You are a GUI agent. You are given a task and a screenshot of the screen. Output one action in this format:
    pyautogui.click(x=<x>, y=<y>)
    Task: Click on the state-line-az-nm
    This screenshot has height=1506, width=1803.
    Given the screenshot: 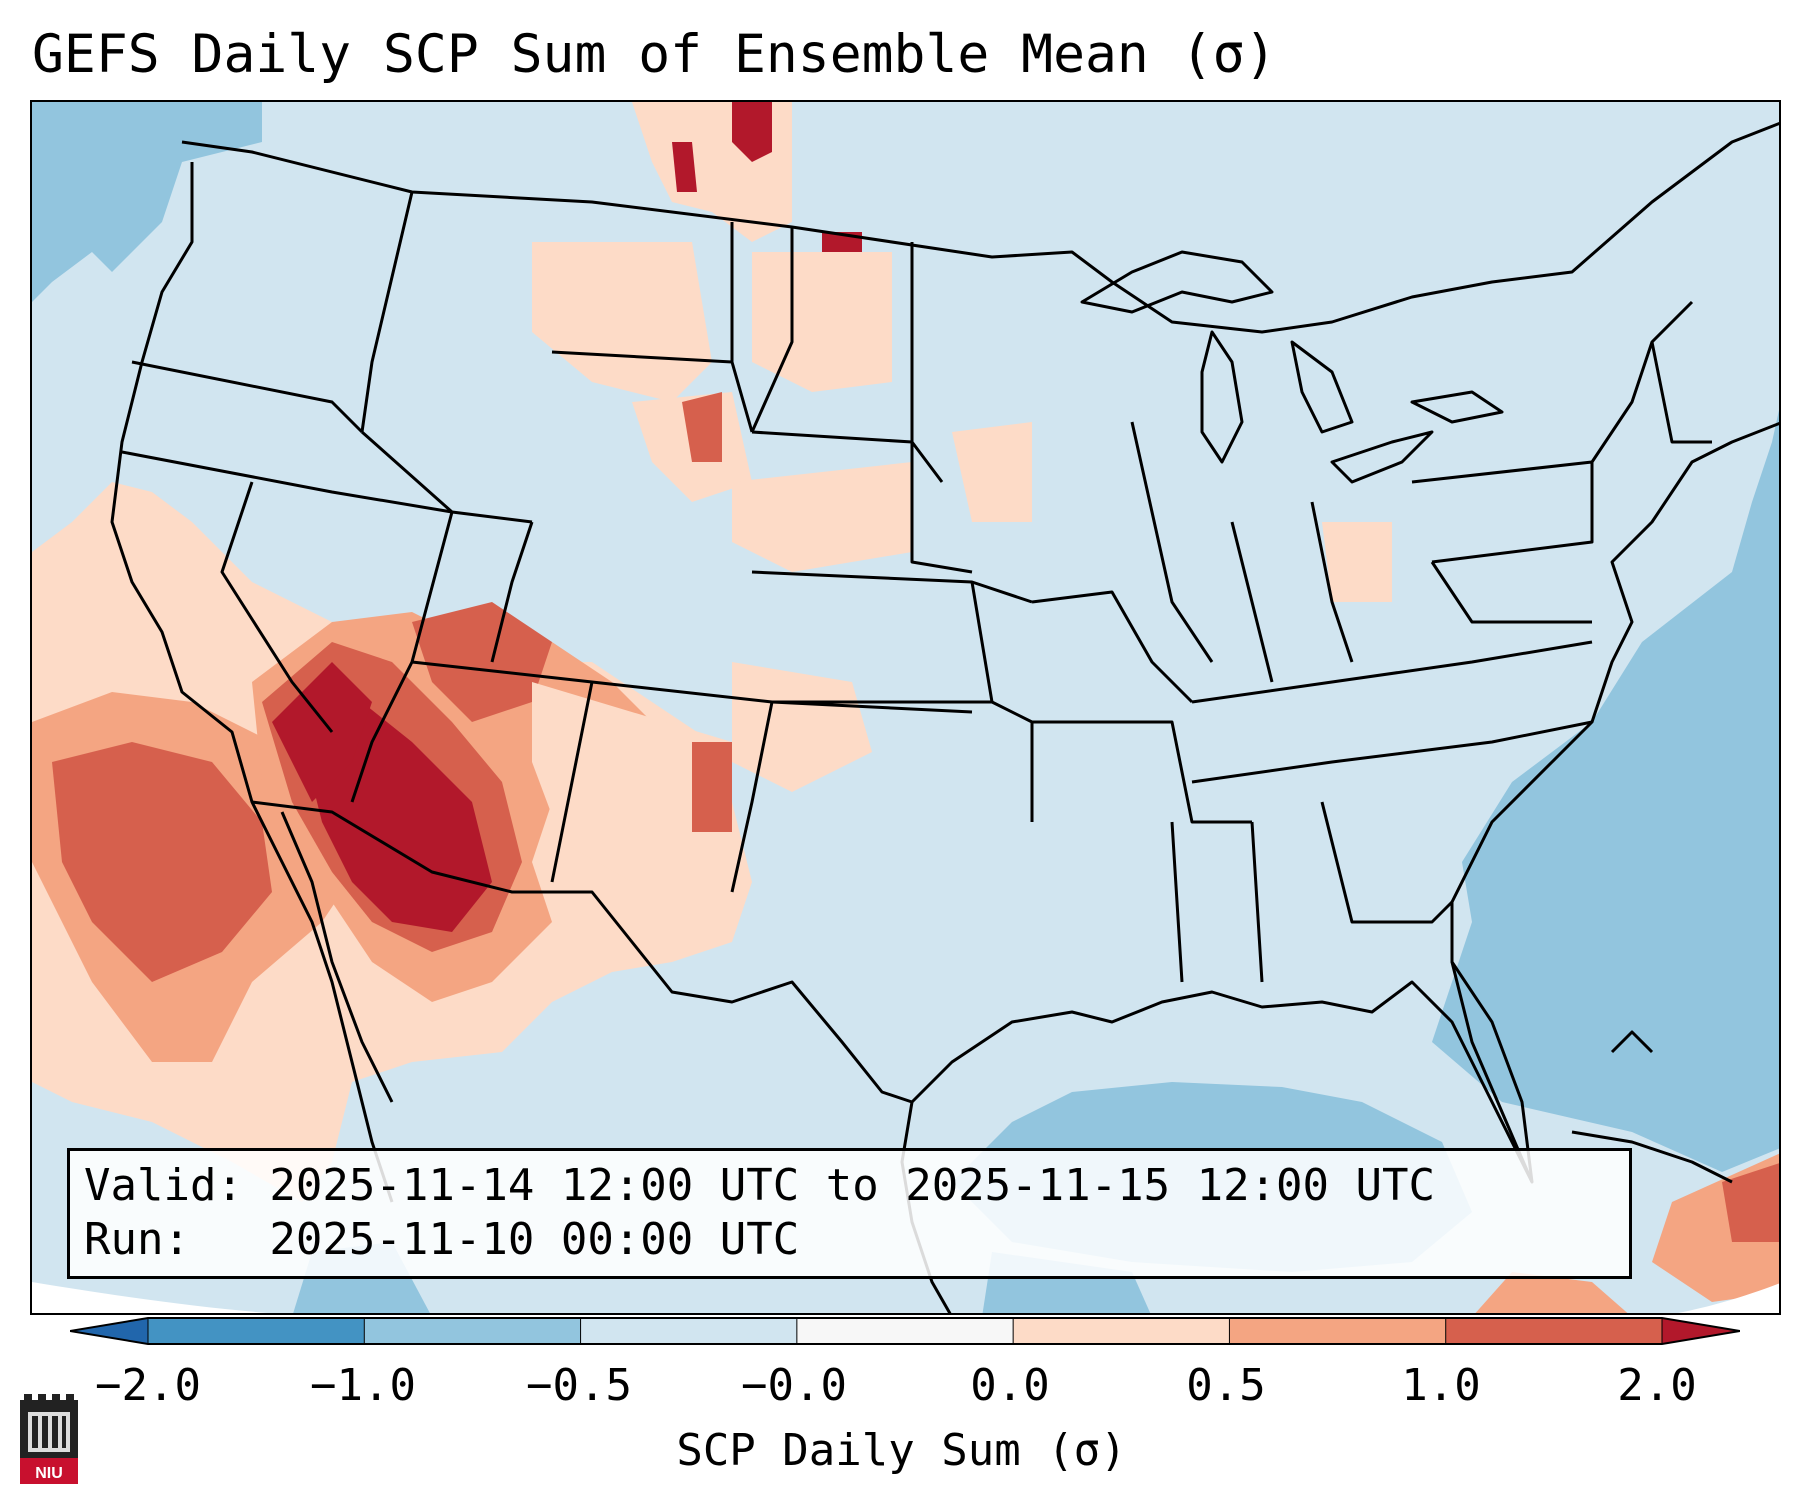 What is the action you would take?
    pyautogui.click(x=572, y=782)
    